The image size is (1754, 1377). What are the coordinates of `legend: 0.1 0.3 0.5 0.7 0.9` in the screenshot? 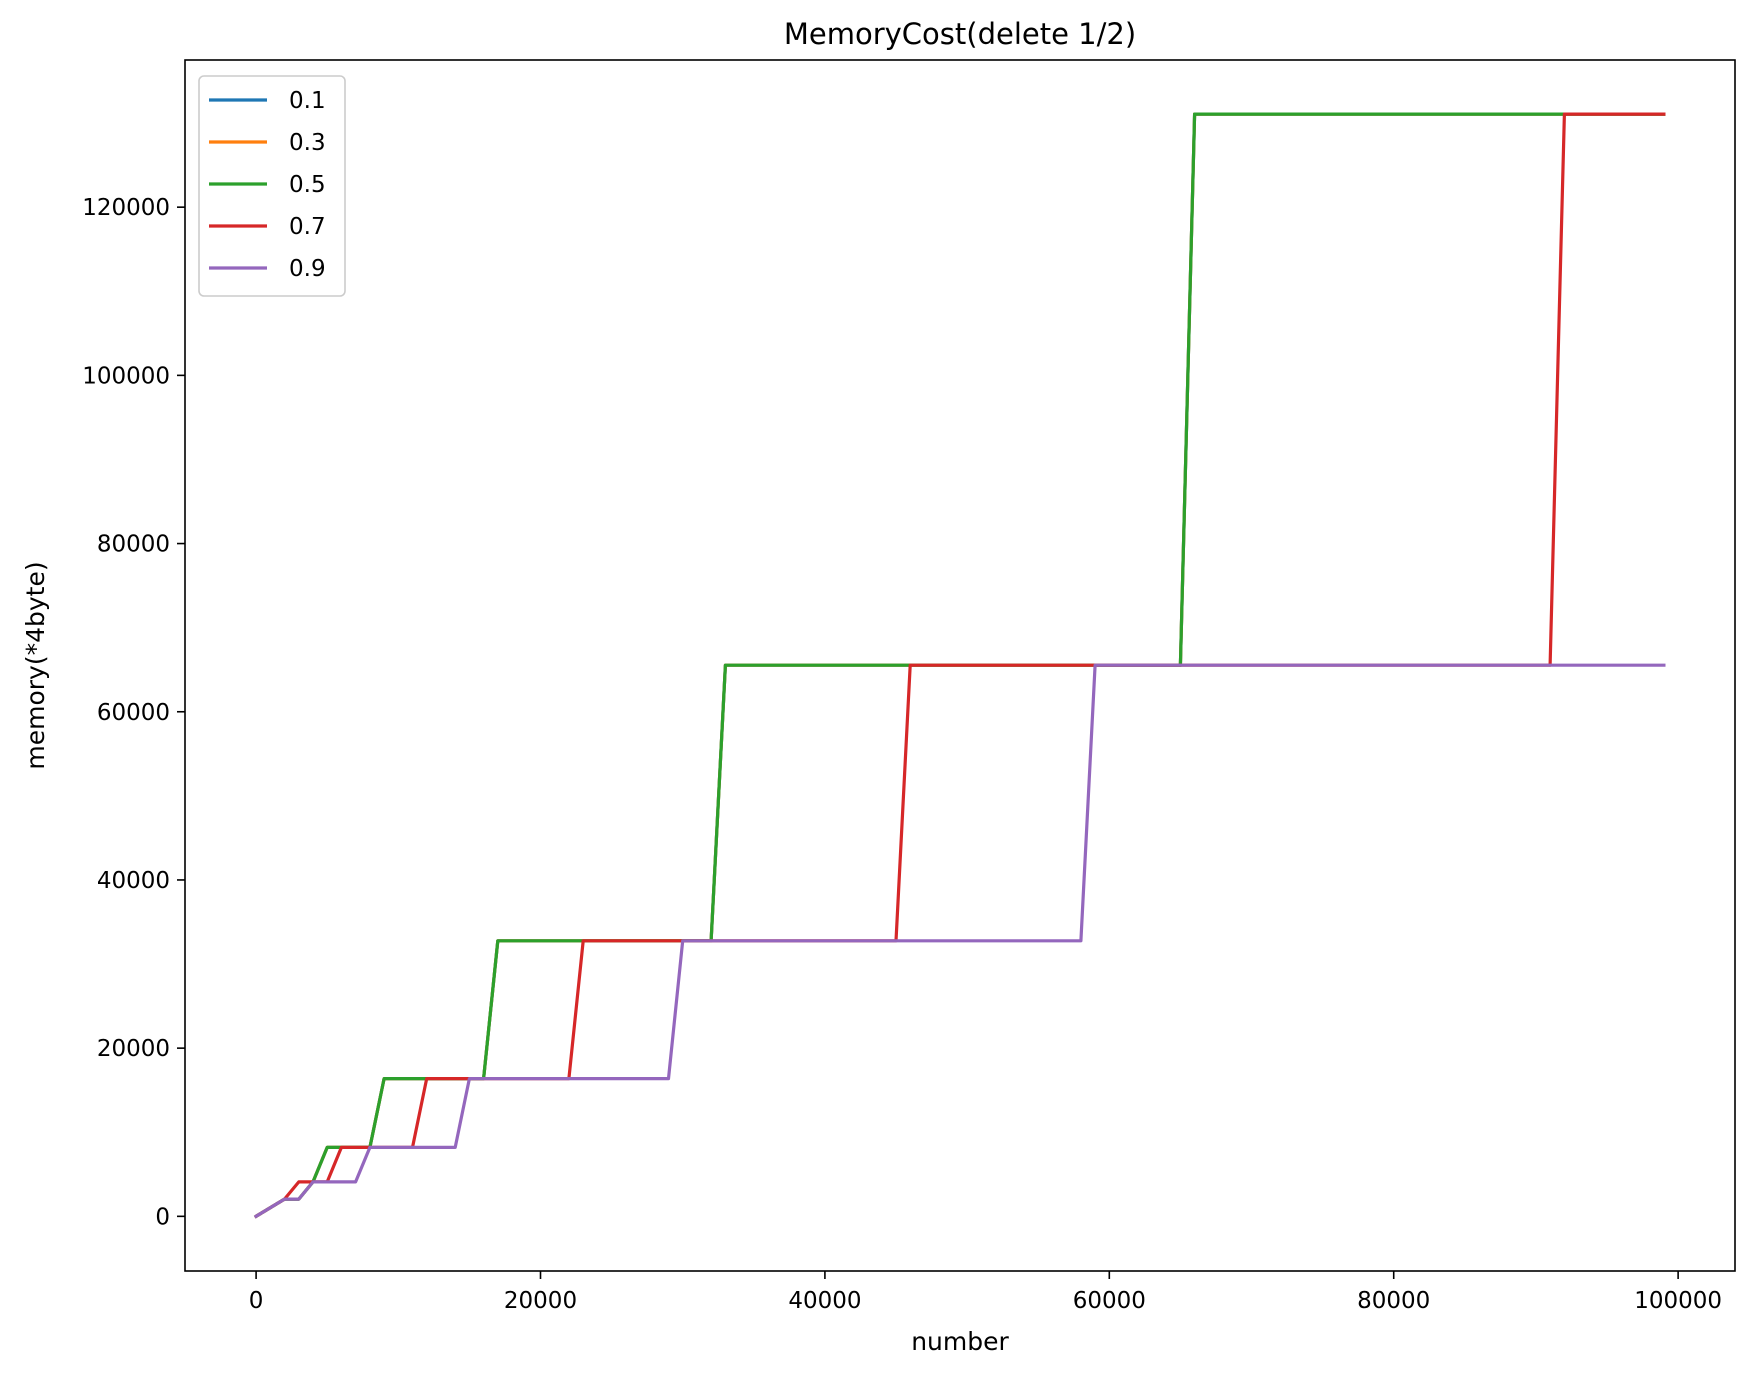 It's located at (272, 186).